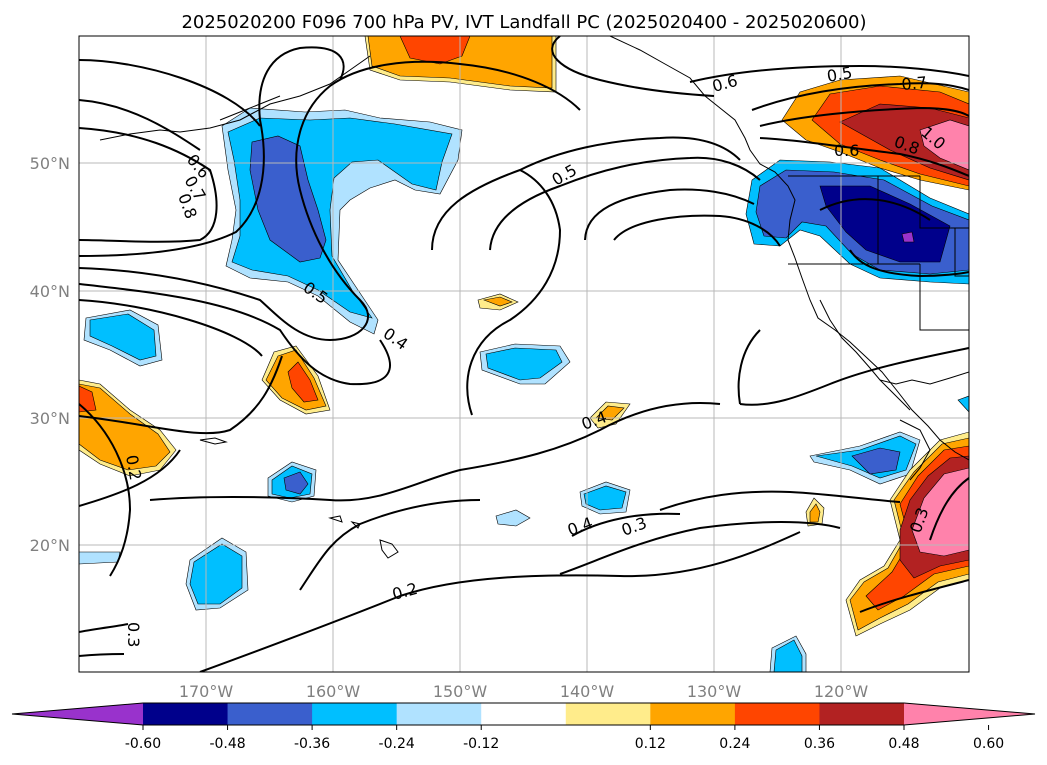 The height and width of the screenshot is (765, 1047). I want to click on lat-label: 20°N, so click(50, 545).